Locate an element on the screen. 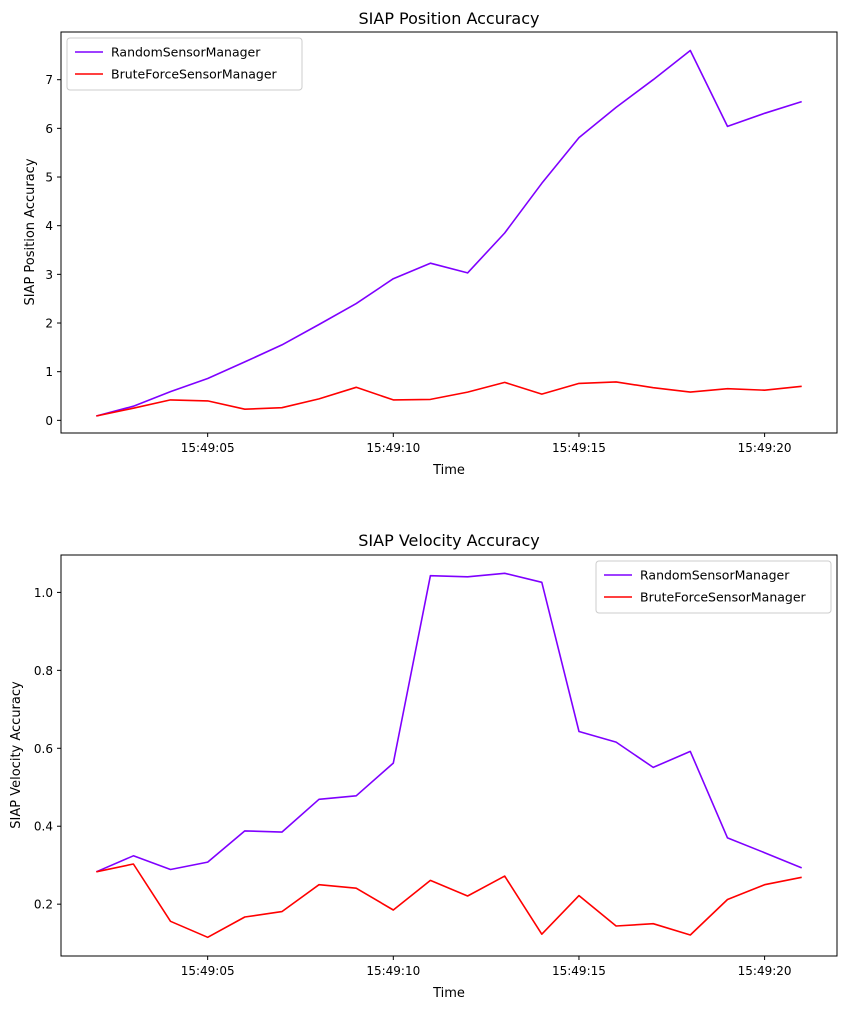 This screenshot has height=1009, width=846. chart-title: SIAP Velocity Accuracy is located at coordinates (448, 540).